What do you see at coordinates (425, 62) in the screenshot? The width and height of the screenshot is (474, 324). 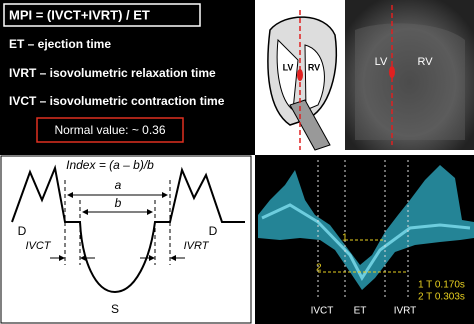 I see `echo-label: RV` at bounding box center [425, 62].